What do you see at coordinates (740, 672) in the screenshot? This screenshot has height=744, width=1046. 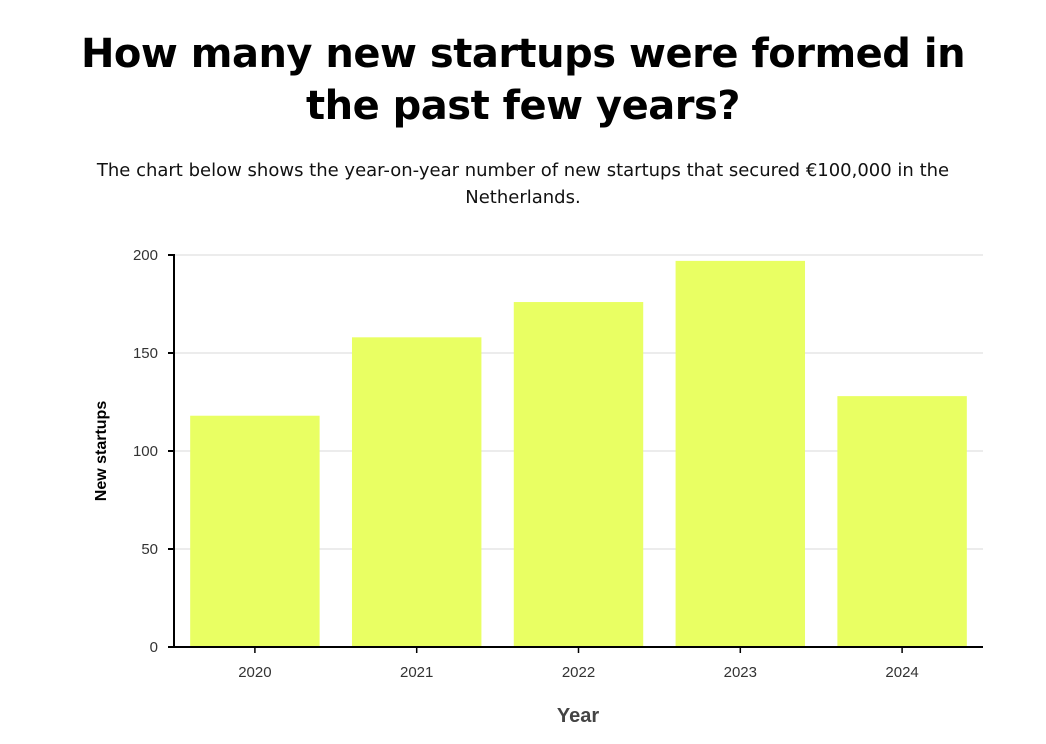 I see `x-tick-label: 2023` at bounding box center [740, 672].